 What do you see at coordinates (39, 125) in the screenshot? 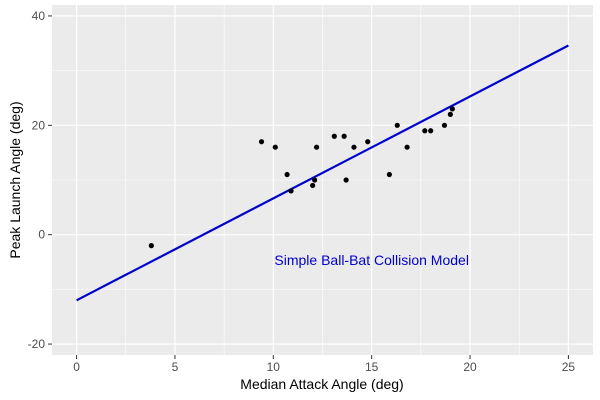
I see `y-tick-label: 20` at bounding box center [39, 125].